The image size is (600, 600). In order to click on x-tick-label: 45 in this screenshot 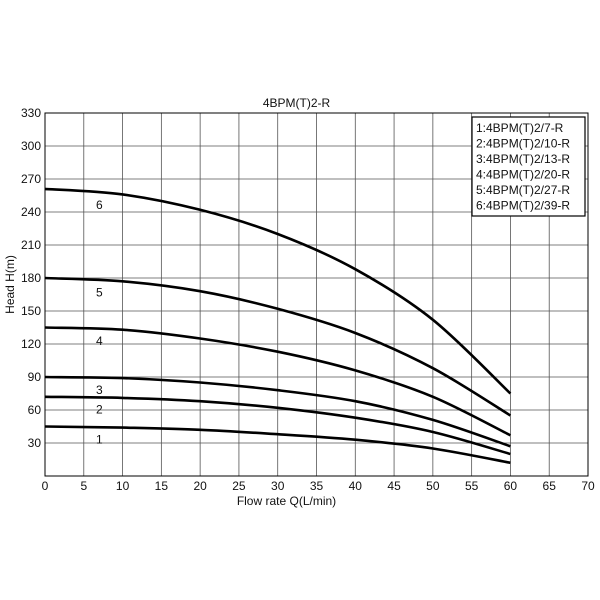, I will do `click(394, 486)`.